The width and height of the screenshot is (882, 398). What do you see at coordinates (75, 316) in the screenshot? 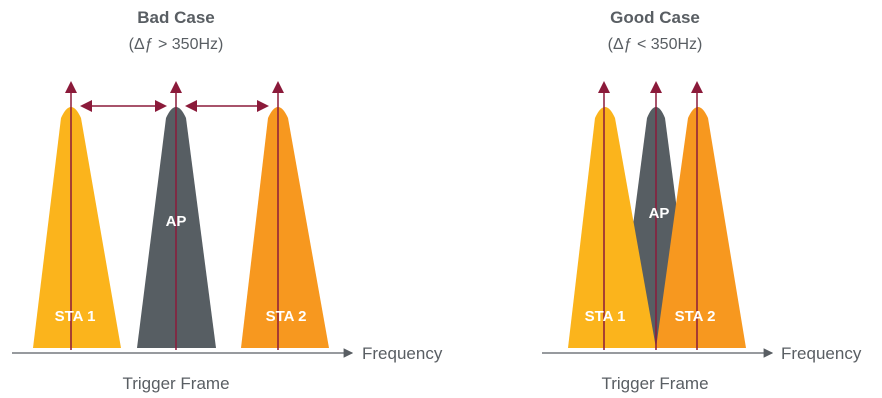
I see `bad-sta1-label: STA 1` at bounding box center [75, 316].